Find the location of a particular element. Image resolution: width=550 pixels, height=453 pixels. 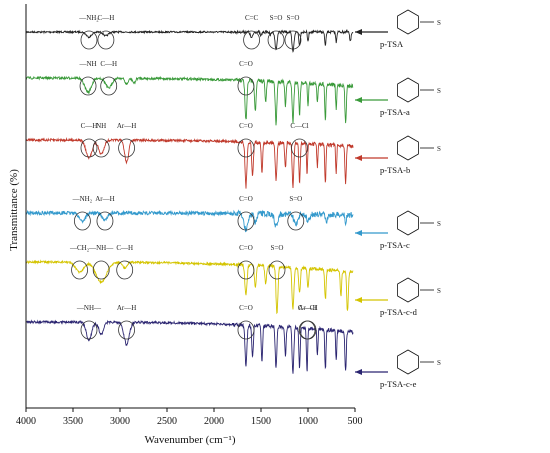

peak-label: —NH is located at coordinates (87, 64).